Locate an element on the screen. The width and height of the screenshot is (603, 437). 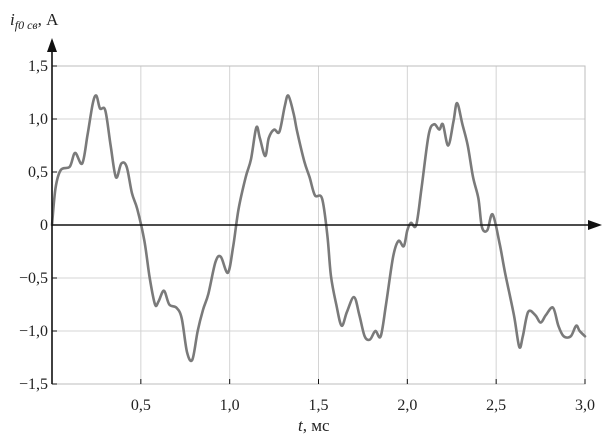
y-tick-label: 0,5 is located at coordinates (38, 172).